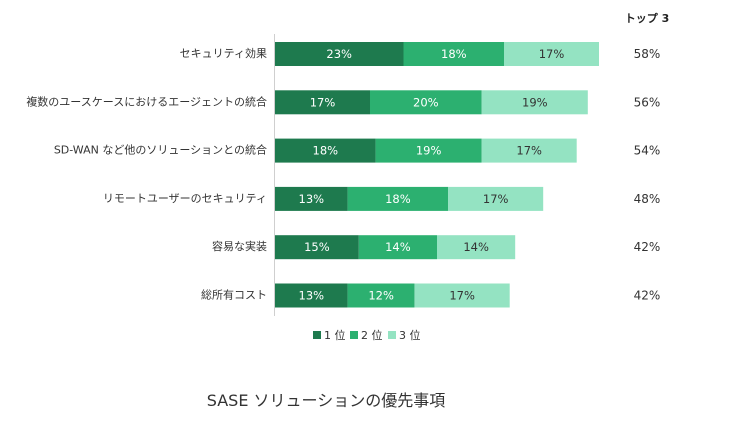  I want to click on category-label: SD-WAN など他のソリューションとの統合, so click(160, 150).